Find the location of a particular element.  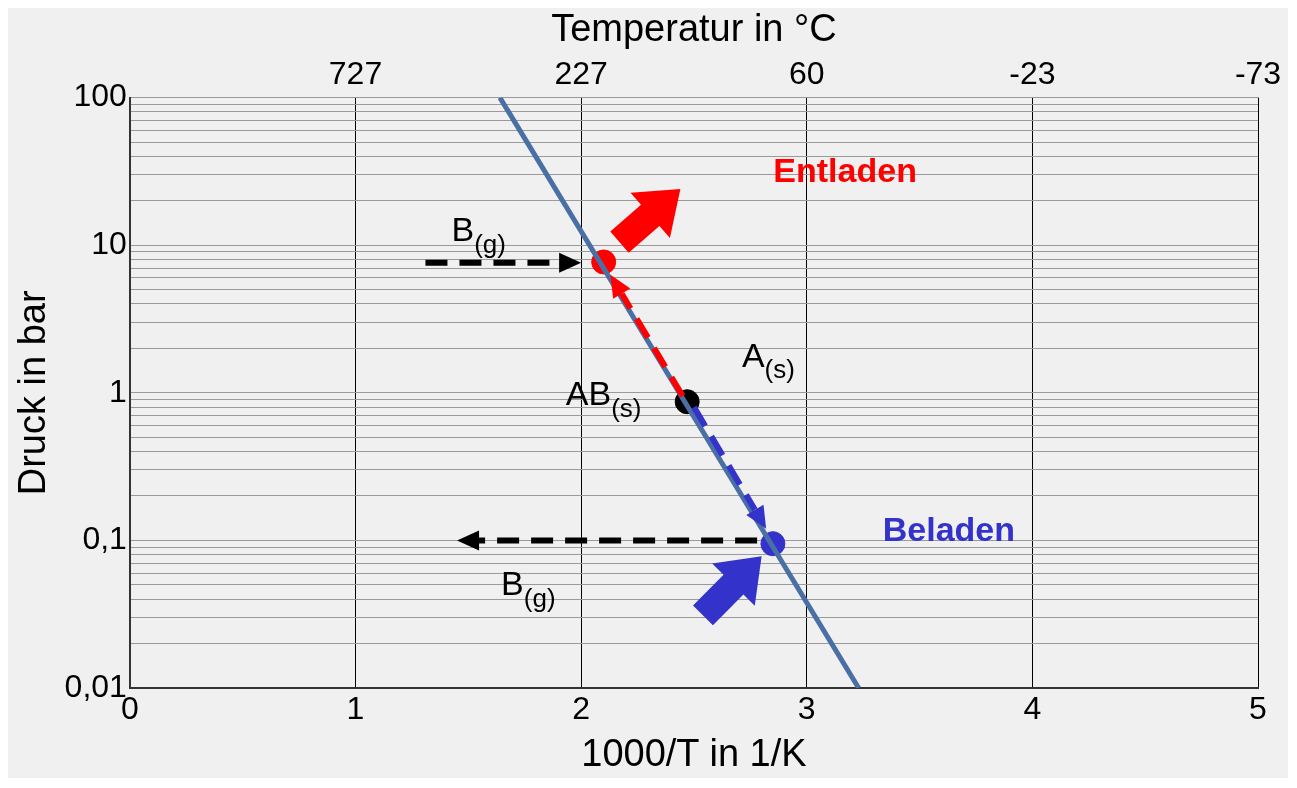

x-axis-title: 1000/T in 1/K is located at coordinates (694, 752).